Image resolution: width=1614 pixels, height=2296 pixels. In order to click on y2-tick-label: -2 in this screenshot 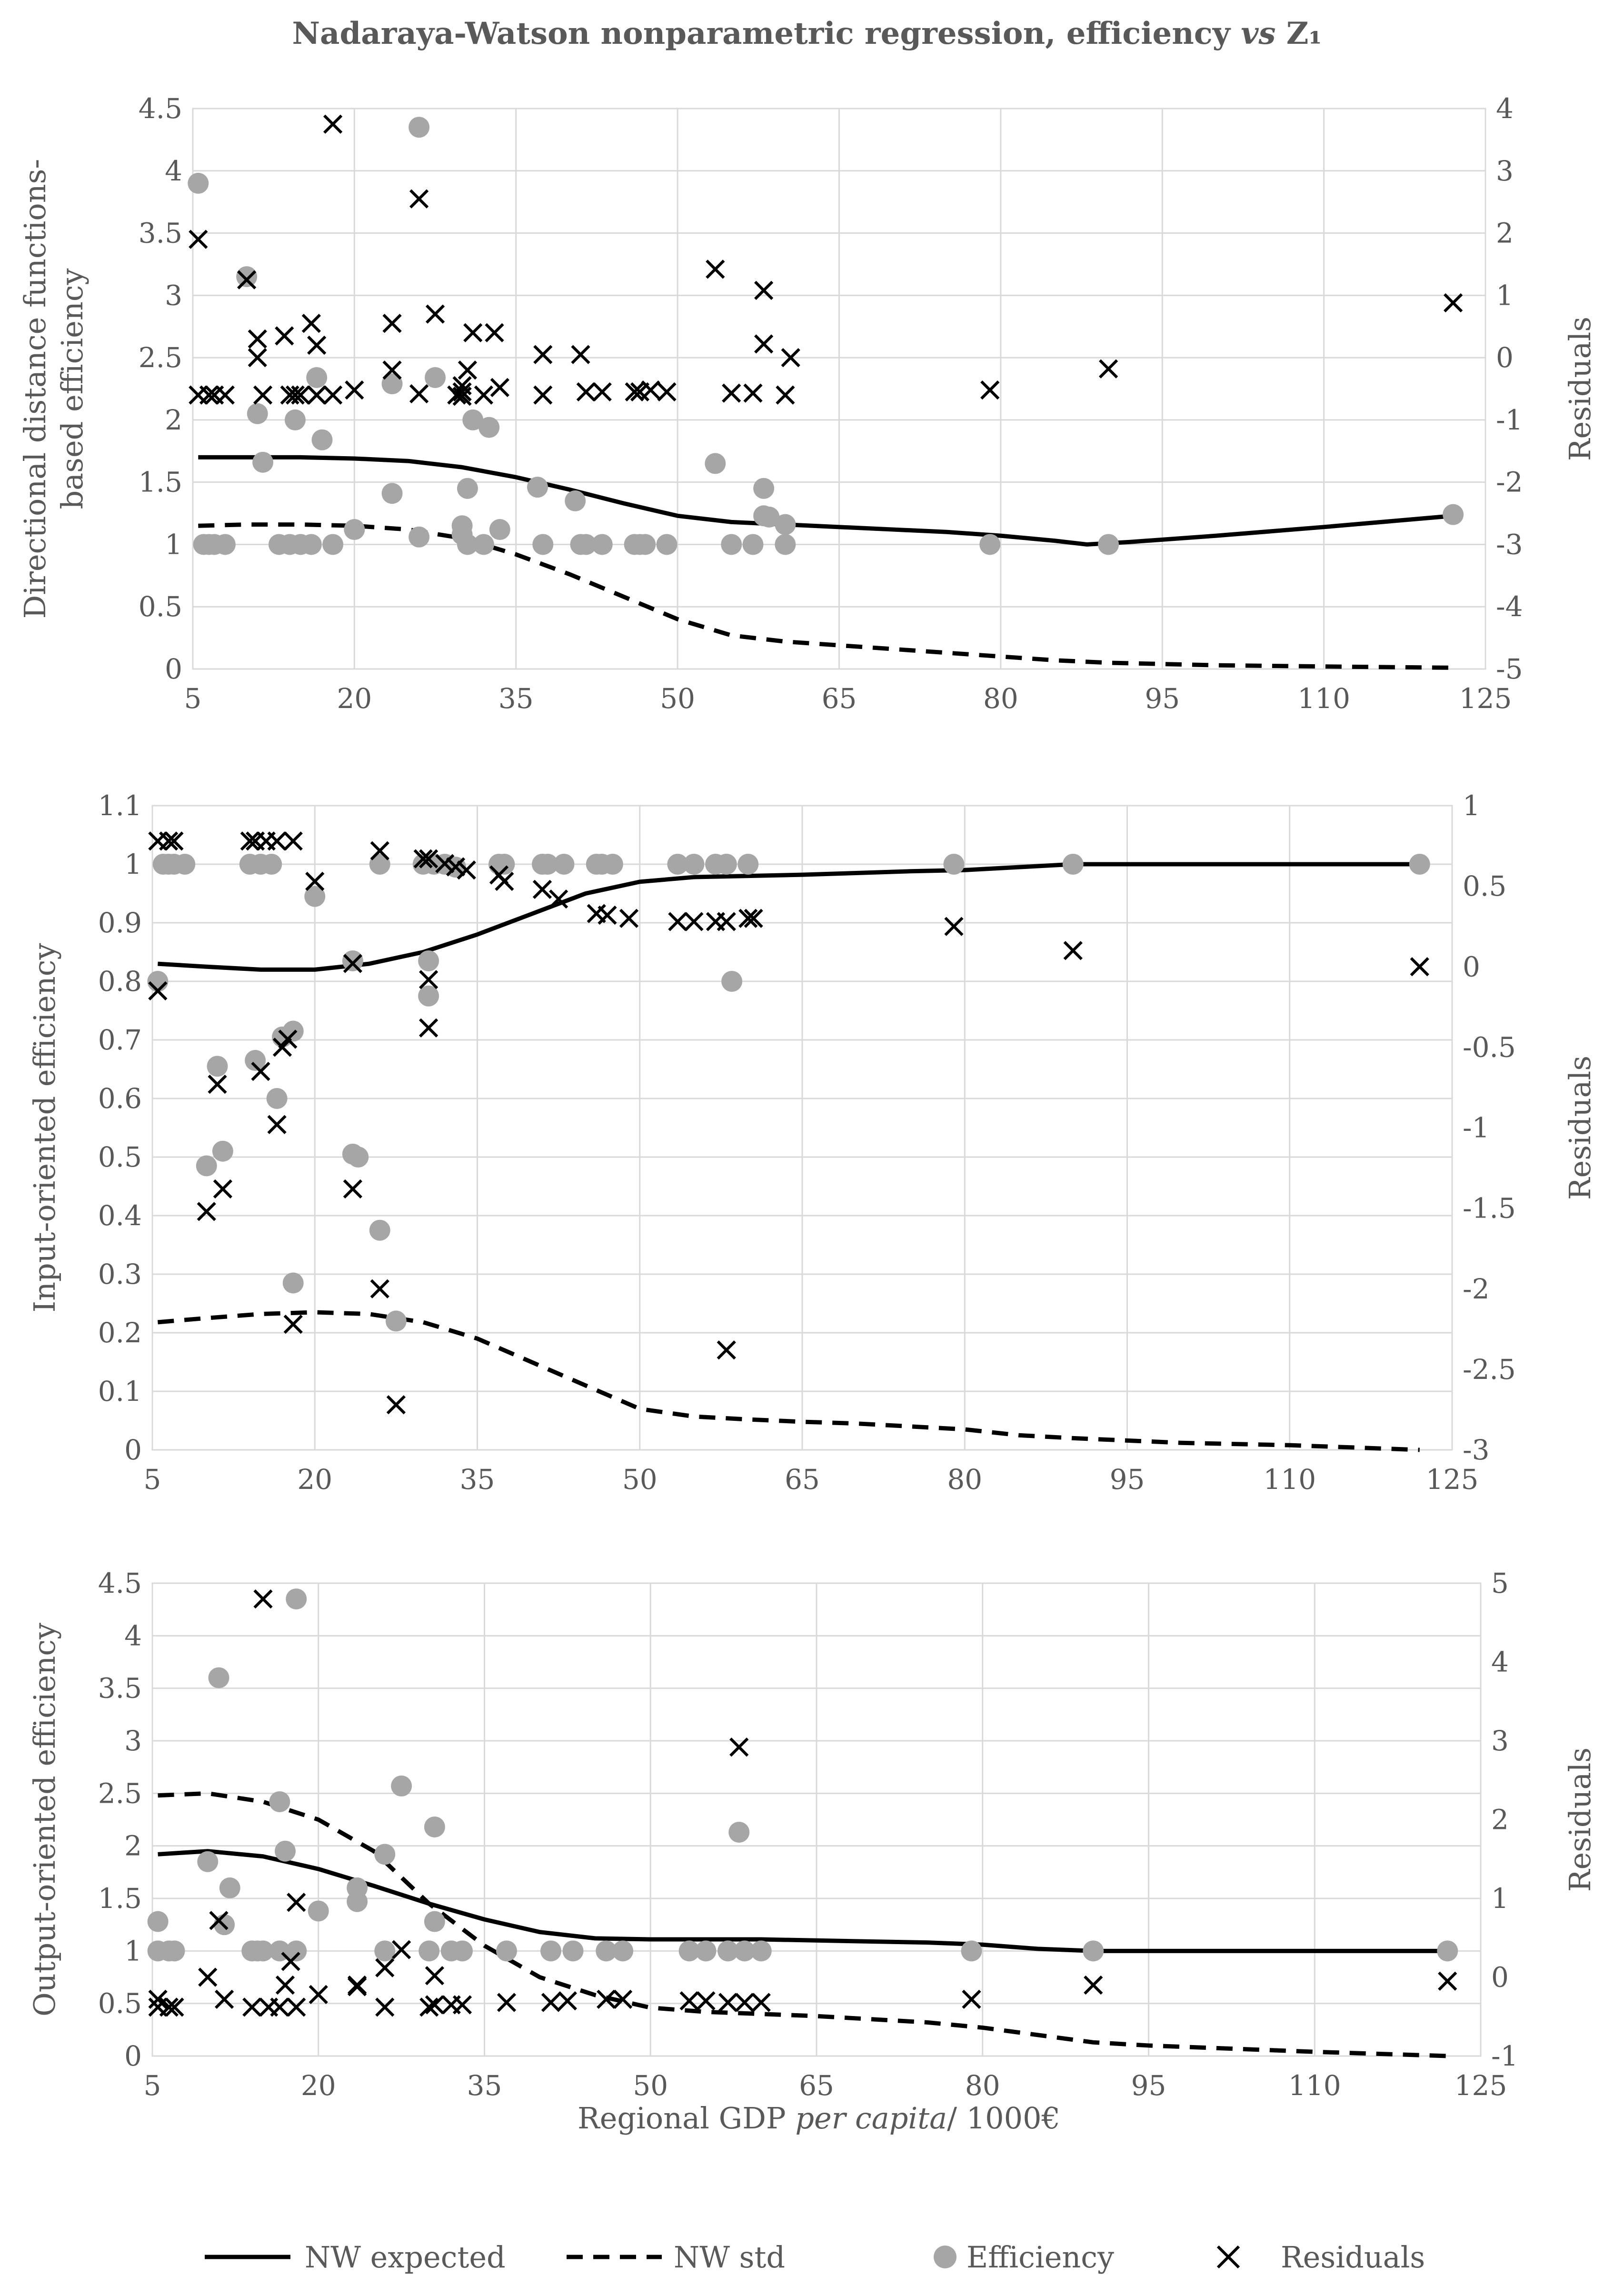, I will do `click(1476, 1289)`.